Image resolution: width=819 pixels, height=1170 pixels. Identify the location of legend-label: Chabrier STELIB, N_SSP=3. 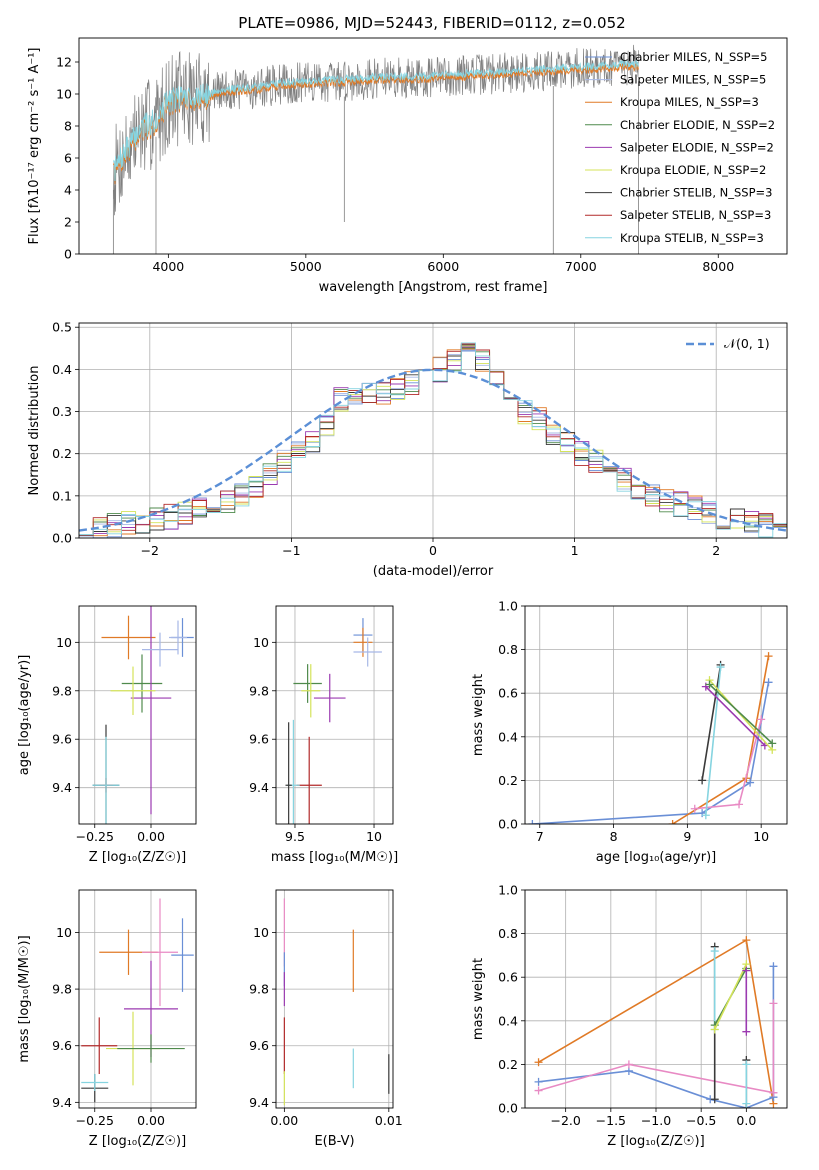
(696, 193).